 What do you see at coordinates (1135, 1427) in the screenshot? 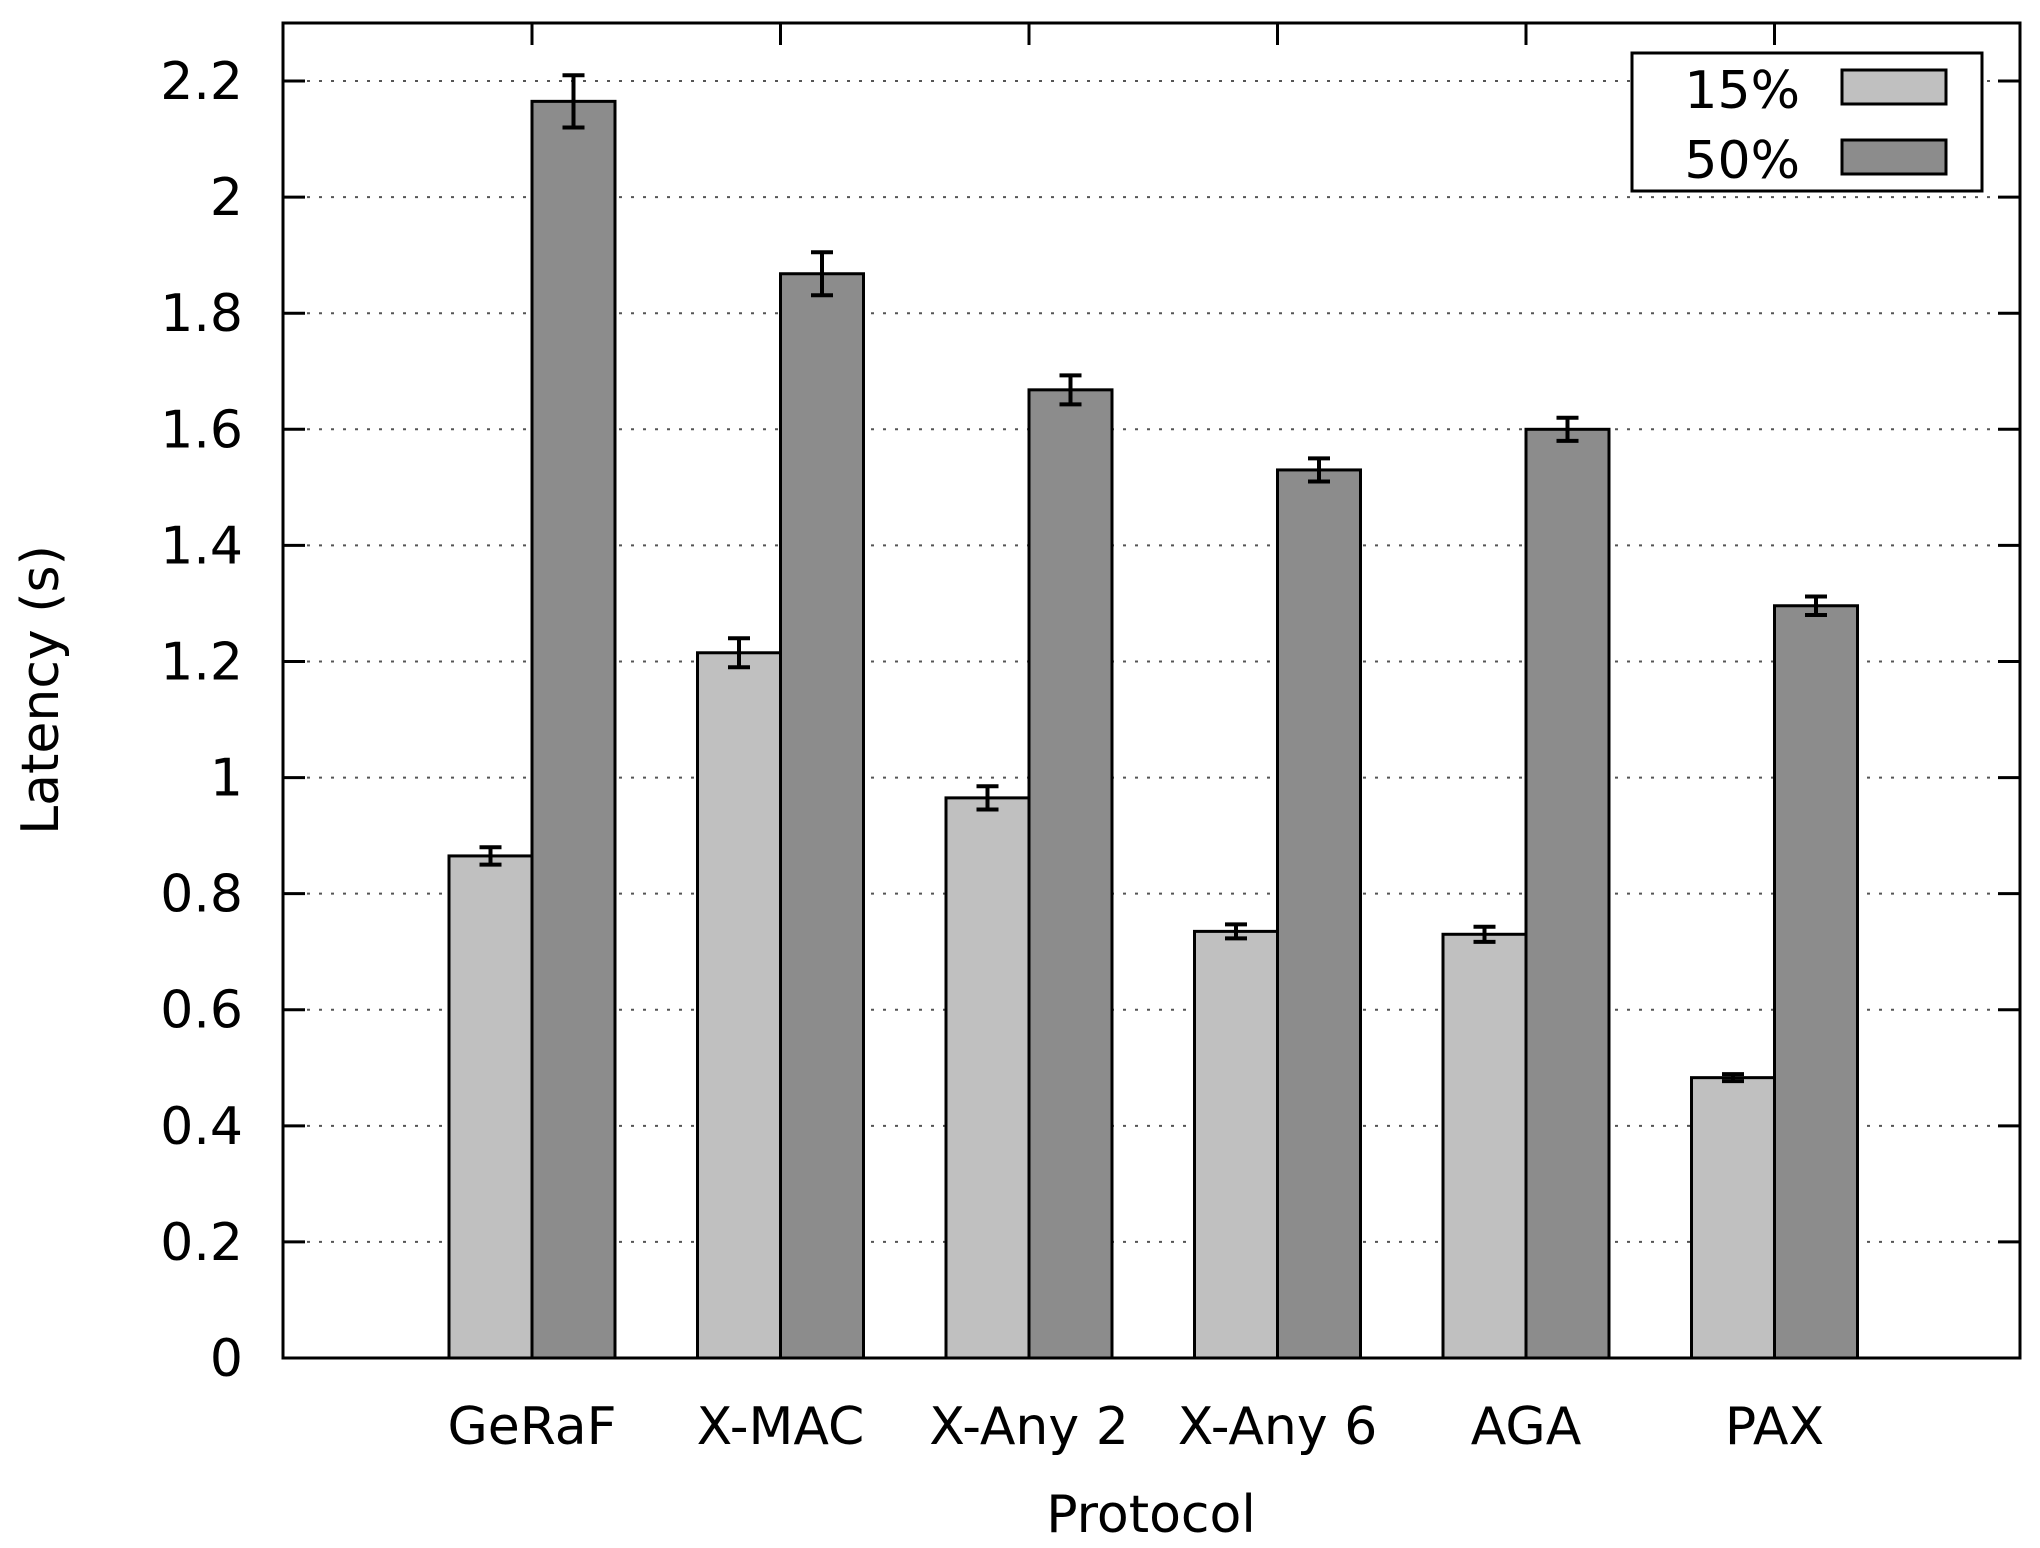
I see `x-tick-labels: GeRaF X-MAC X-Any 2 X-Any 6 AGA PAX` at bounding box center [1135, 1427].